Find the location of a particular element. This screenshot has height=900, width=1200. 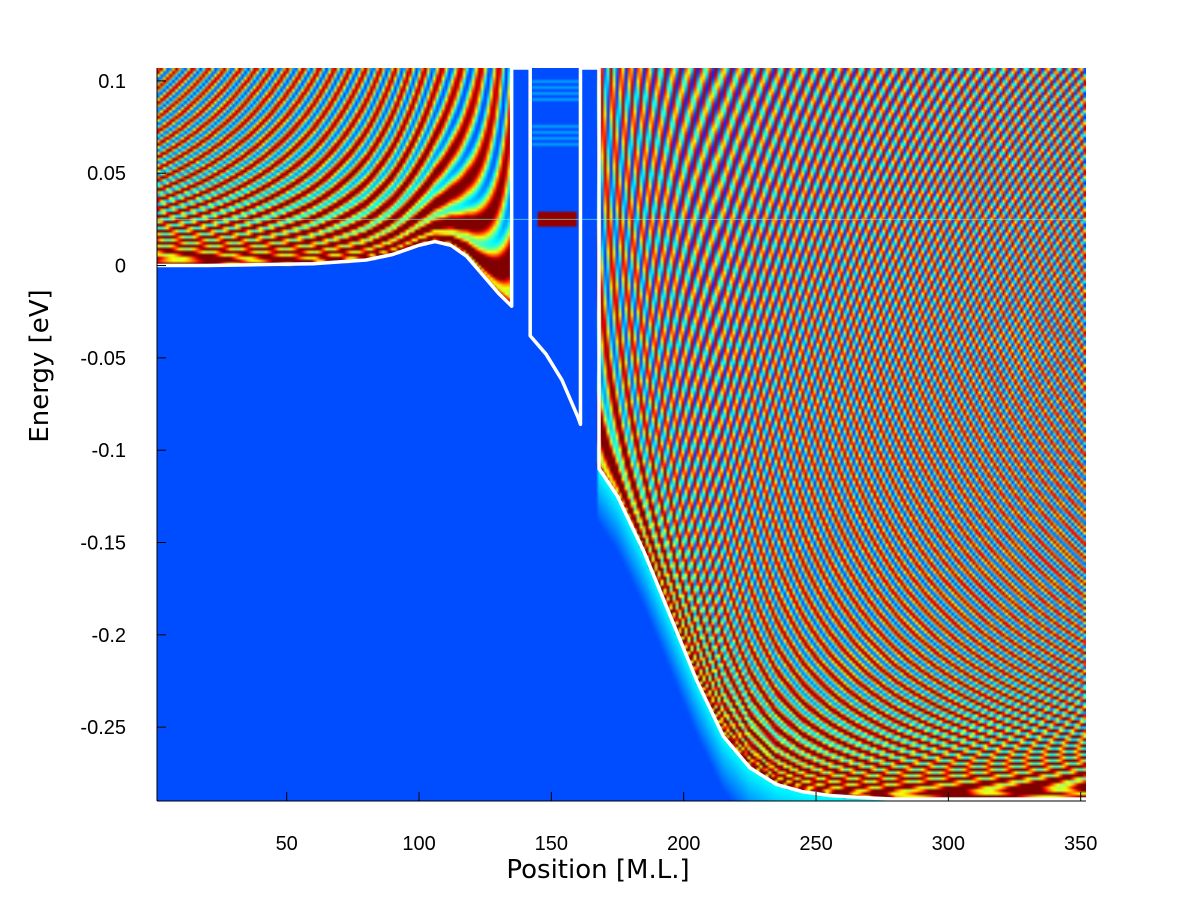

x-tick-label: 200 is located at coordinates (683, 844).